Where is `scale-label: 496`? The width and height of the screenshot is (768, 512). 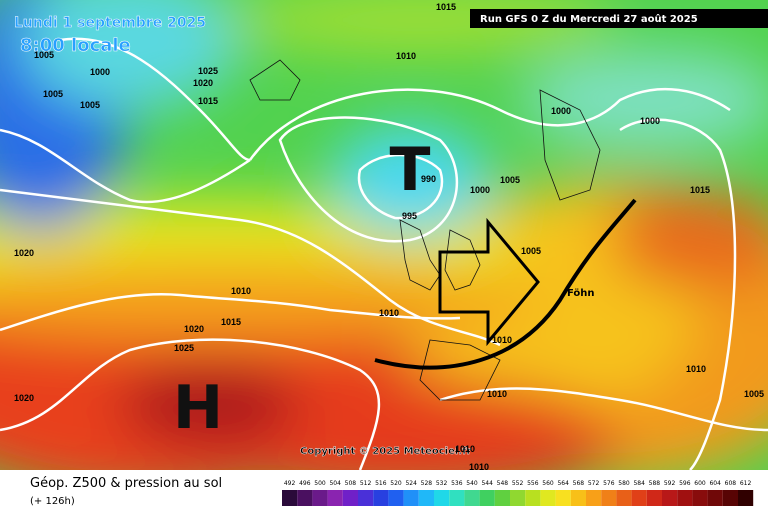 scale-label: 496 is located at coordinates (305, 483).